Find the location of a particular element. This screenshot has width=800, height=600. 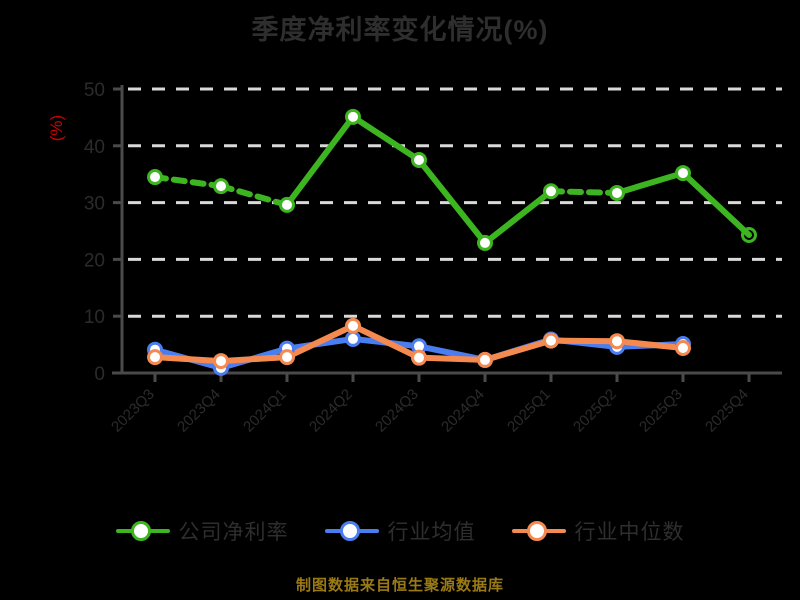

y-tick-label: 10 is located at coordinates (94, 317).